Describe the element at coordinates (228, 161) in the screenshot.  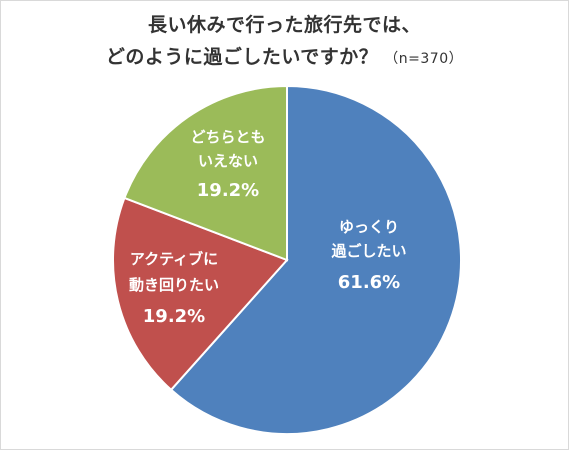
I see `slice-2-label-line-1: いえない` at that location.